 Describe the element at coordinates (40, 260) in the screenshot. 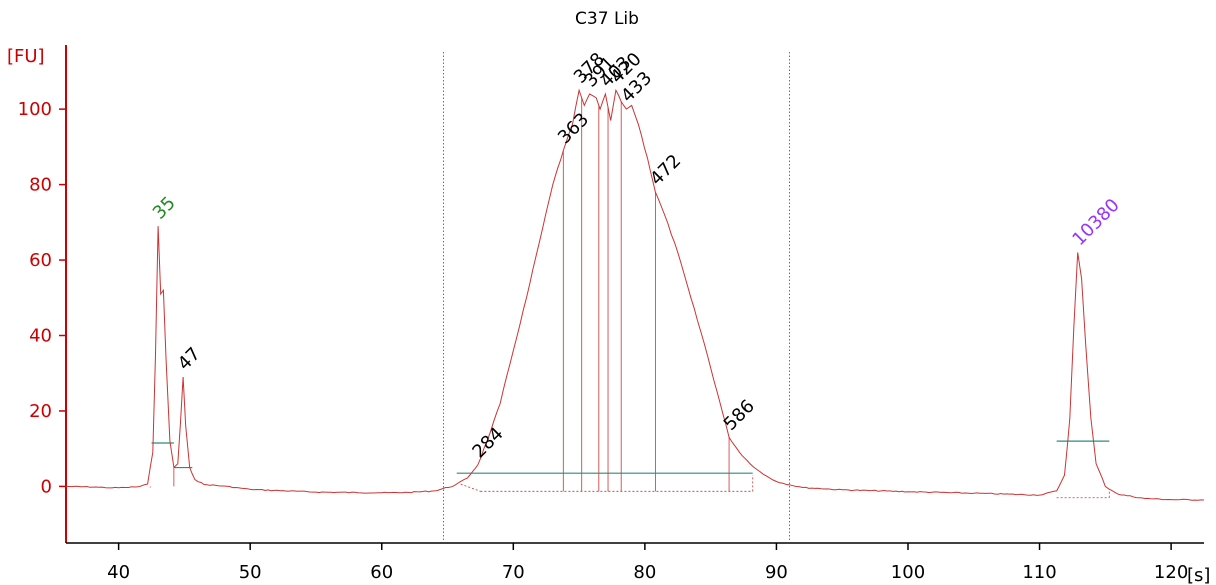

I see `y-tick-label: 60` at that location.